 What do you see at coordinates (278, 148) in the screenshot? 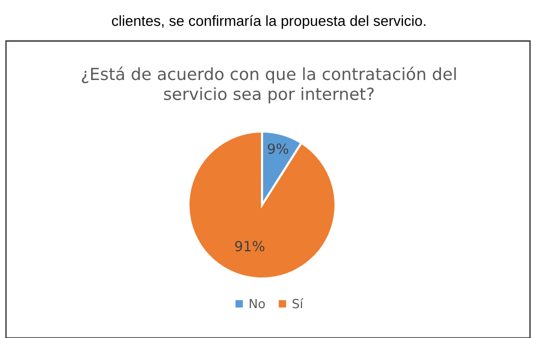
I see `data-label: 9%` at bounding box center [278, 148].